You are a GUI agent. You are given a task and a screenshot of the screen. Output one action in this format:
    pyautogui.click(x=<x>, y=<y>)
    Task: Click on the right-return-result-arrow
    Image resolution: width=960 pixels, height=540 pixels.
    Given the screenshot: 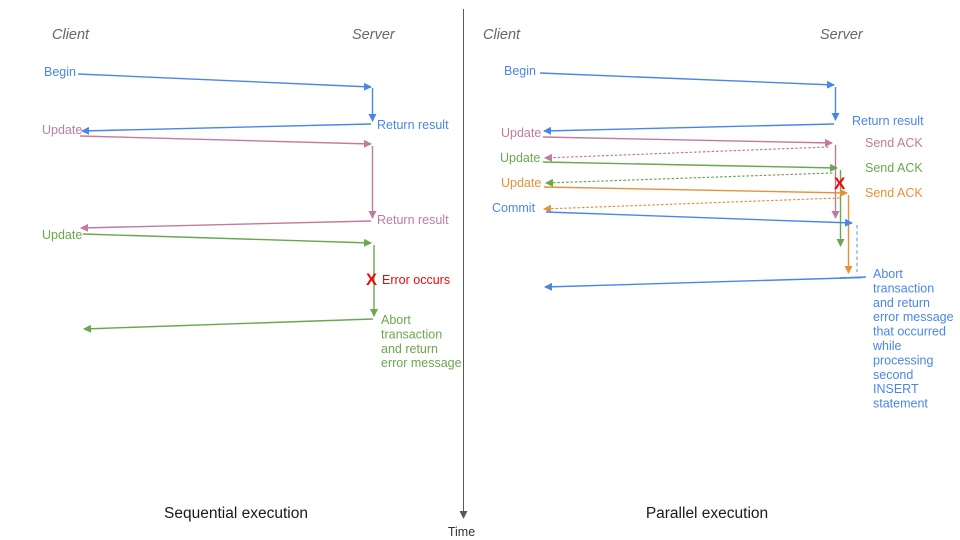 What is the action you would take?
    pyautogui.click(x=689, y=129)
    